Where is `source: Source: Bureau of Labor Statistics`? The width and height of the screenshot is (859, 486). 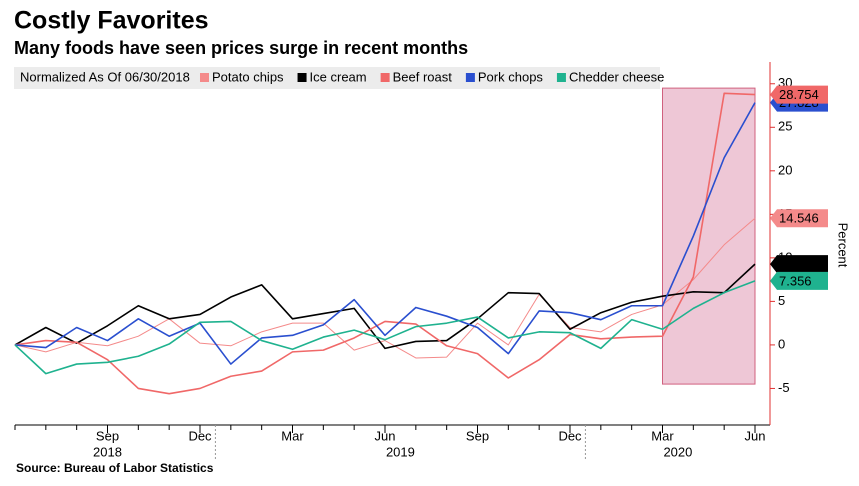 source: Source: Bureau of Labor Statistics is located at coordinates (115, 468).